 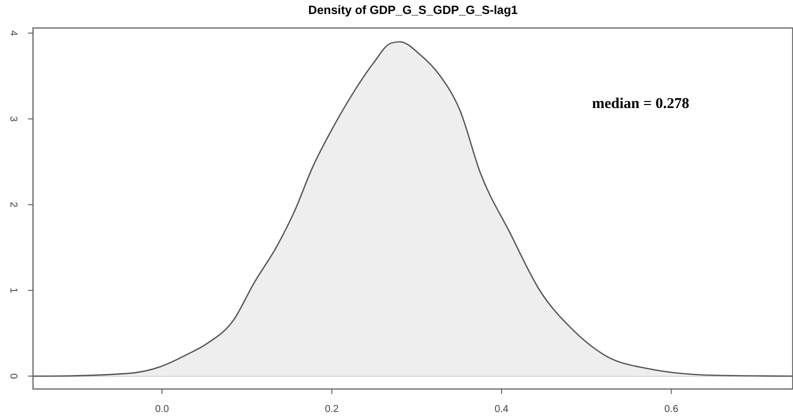 What do you see at coordinates (13, 291) in the screenshot?
I see `y-tick-label: 1` at bounding box center [13, 291].